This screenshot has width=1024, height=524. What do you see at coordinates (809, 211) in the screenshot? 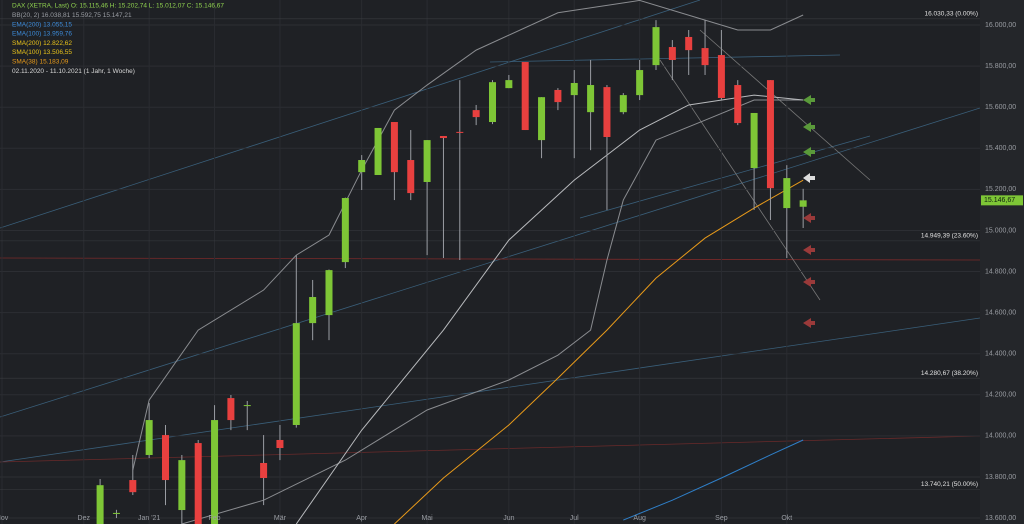
I see `signal-arrows` at bounding box center [809, 211].